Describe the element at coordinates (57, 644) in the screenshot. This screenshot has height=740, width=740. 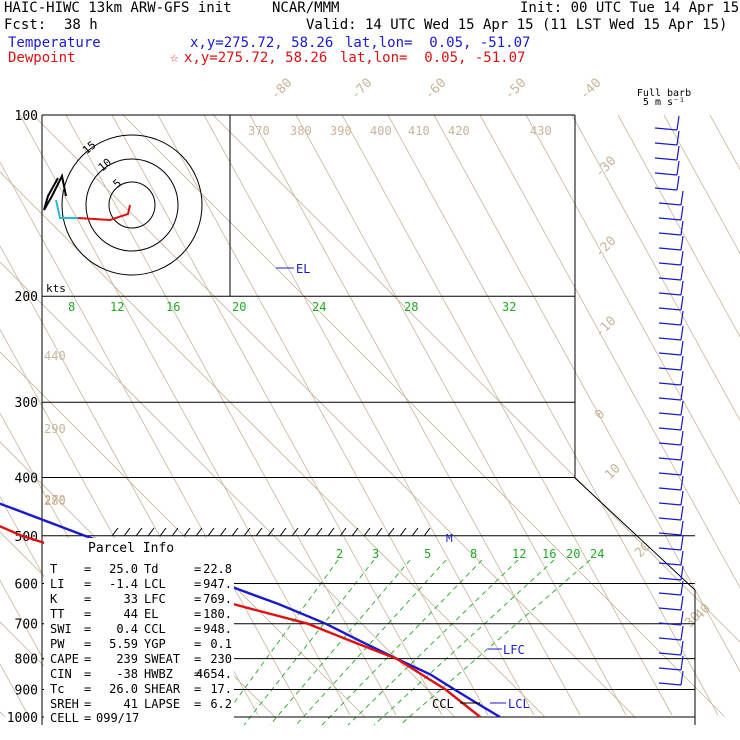
I see `parcel-row-label: PW` at that location.